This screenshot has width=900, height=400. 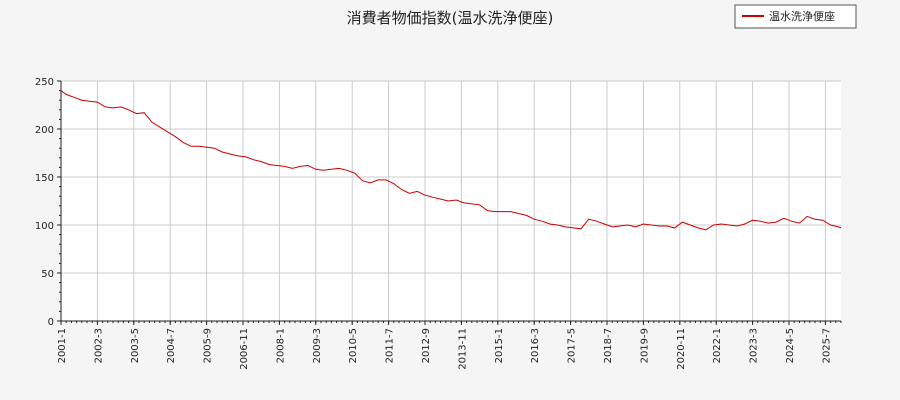 What do you see at coordinates (47, 274) in the screenshot?
I see `y-tick-label: 50` at bounding box center [47, 274].